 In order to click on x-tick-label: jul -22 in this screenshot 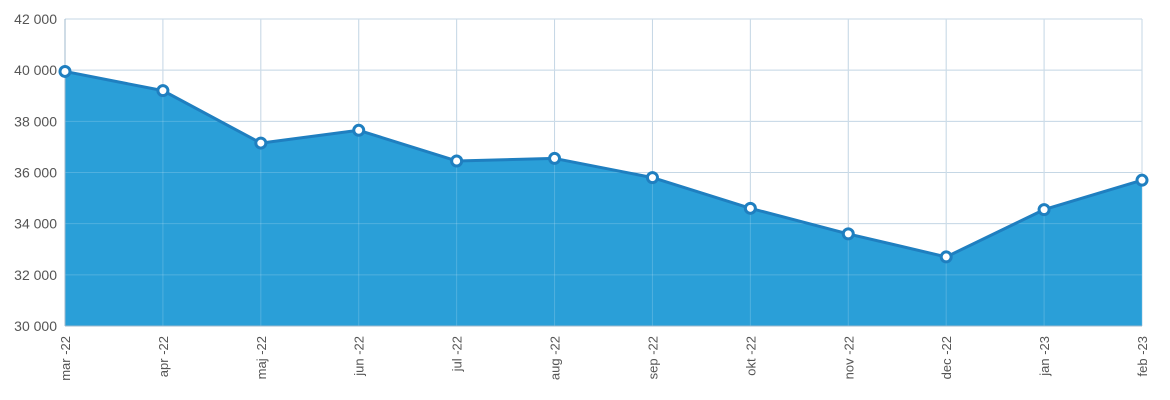, I will do `click(457, 354)`.